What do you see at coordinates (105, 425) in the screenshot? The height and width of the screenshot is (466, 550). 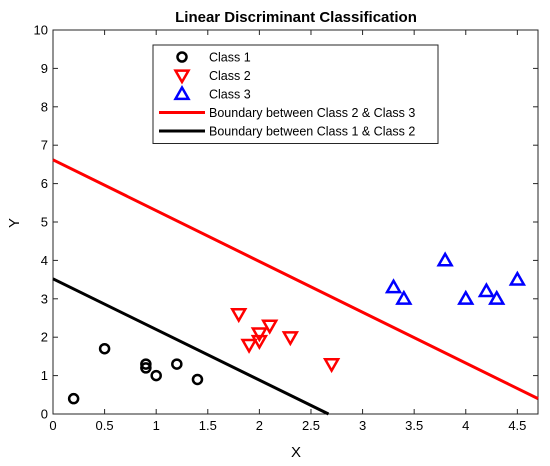 I see `x-tick-label: 0.5` at bounding box center [105, 425].